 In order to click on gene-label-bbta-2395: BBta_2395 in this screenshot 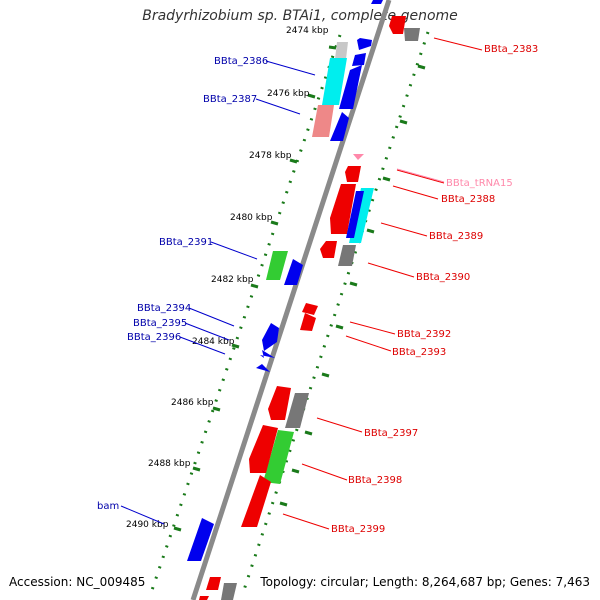, I will do `click(160, 323)`.